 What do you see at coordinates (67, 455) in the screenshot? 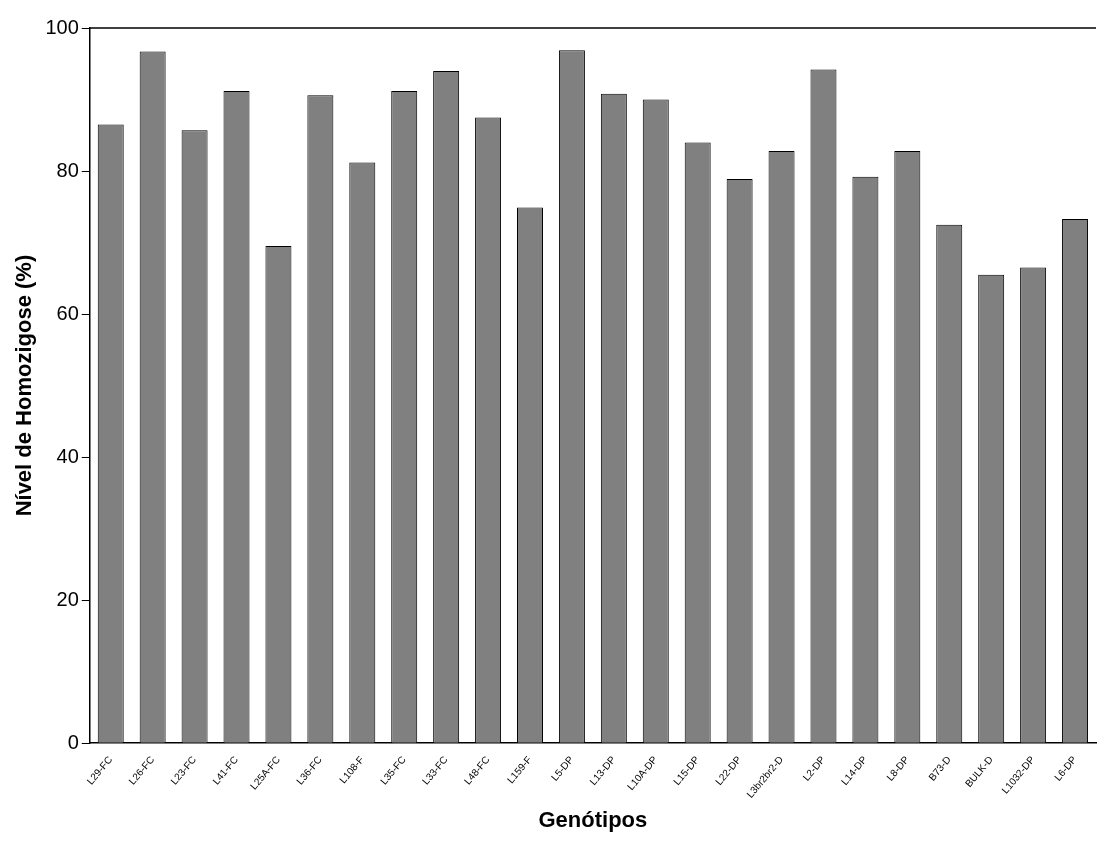
I see `y-tick-label: 40` at bounding box center [67, 455].